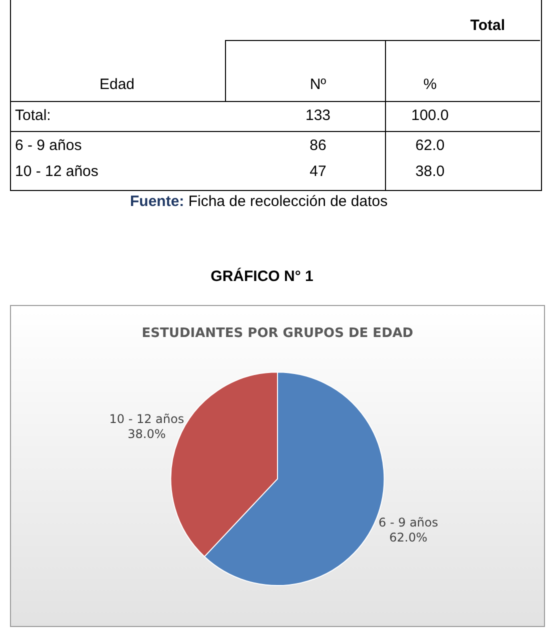 This screenshot has width=553, height=634. I want to click on source-note: Fuente: Ficha de recolección de datos, so click(259, 201).